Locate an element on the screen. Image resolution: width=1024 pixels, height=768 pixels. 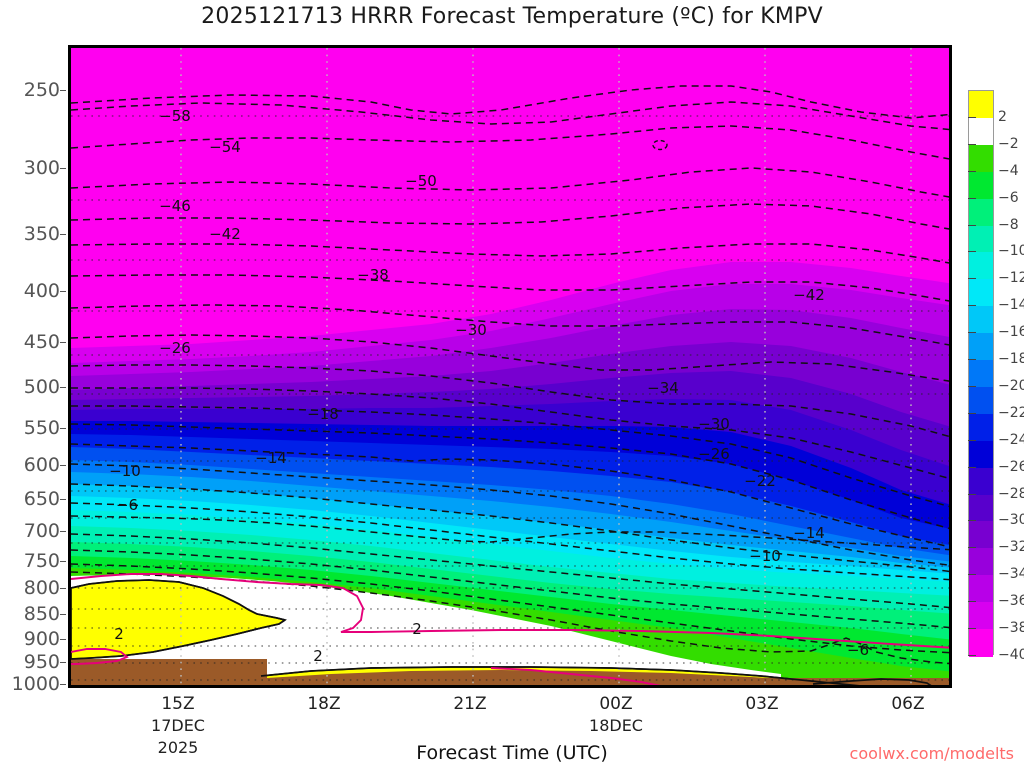
colorbar-label--10: −10 is located at coordinates (1011, 251).